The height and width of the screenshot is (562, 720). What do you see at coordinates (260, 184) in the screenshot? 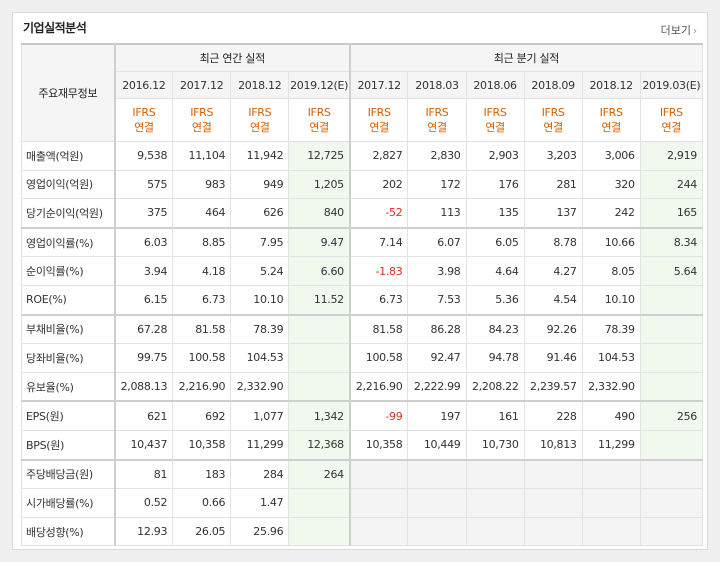
I see `table-cell: 949` at bounding box center [260, 184].